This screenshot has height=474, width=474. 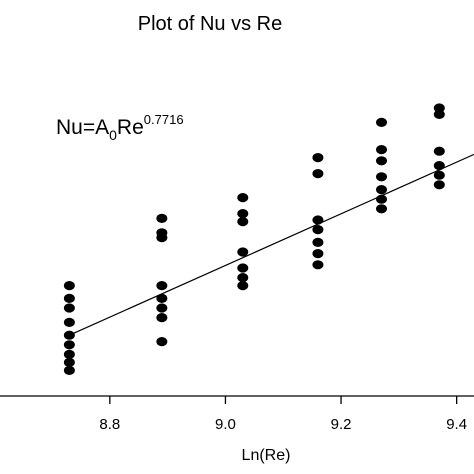 What do you see at coordinates (113, 135) in the screenshot?
I see `equation-subscript: 0` at bounding box center [113, 135].